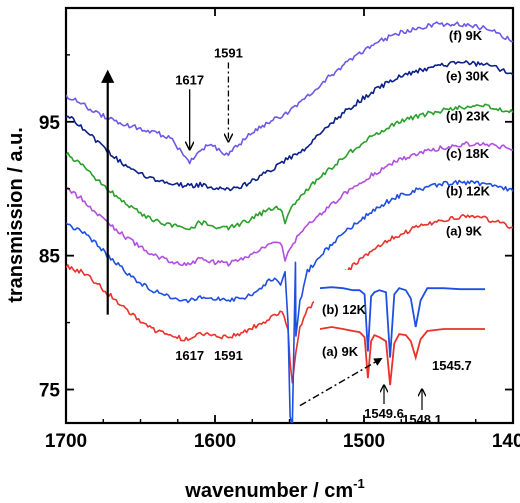 This screenshot has height=503, width=520. What do you see at coordinates (189, 79) in the screenshot?
I see `peak-label-top: 1617` at bounding box center [189, 79].